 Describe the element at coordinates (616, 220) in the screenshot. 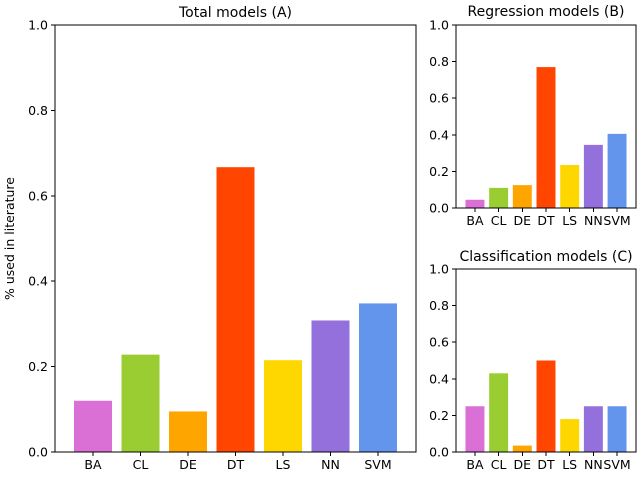

I see `chart-b-xtick-label: SVM` at that location.